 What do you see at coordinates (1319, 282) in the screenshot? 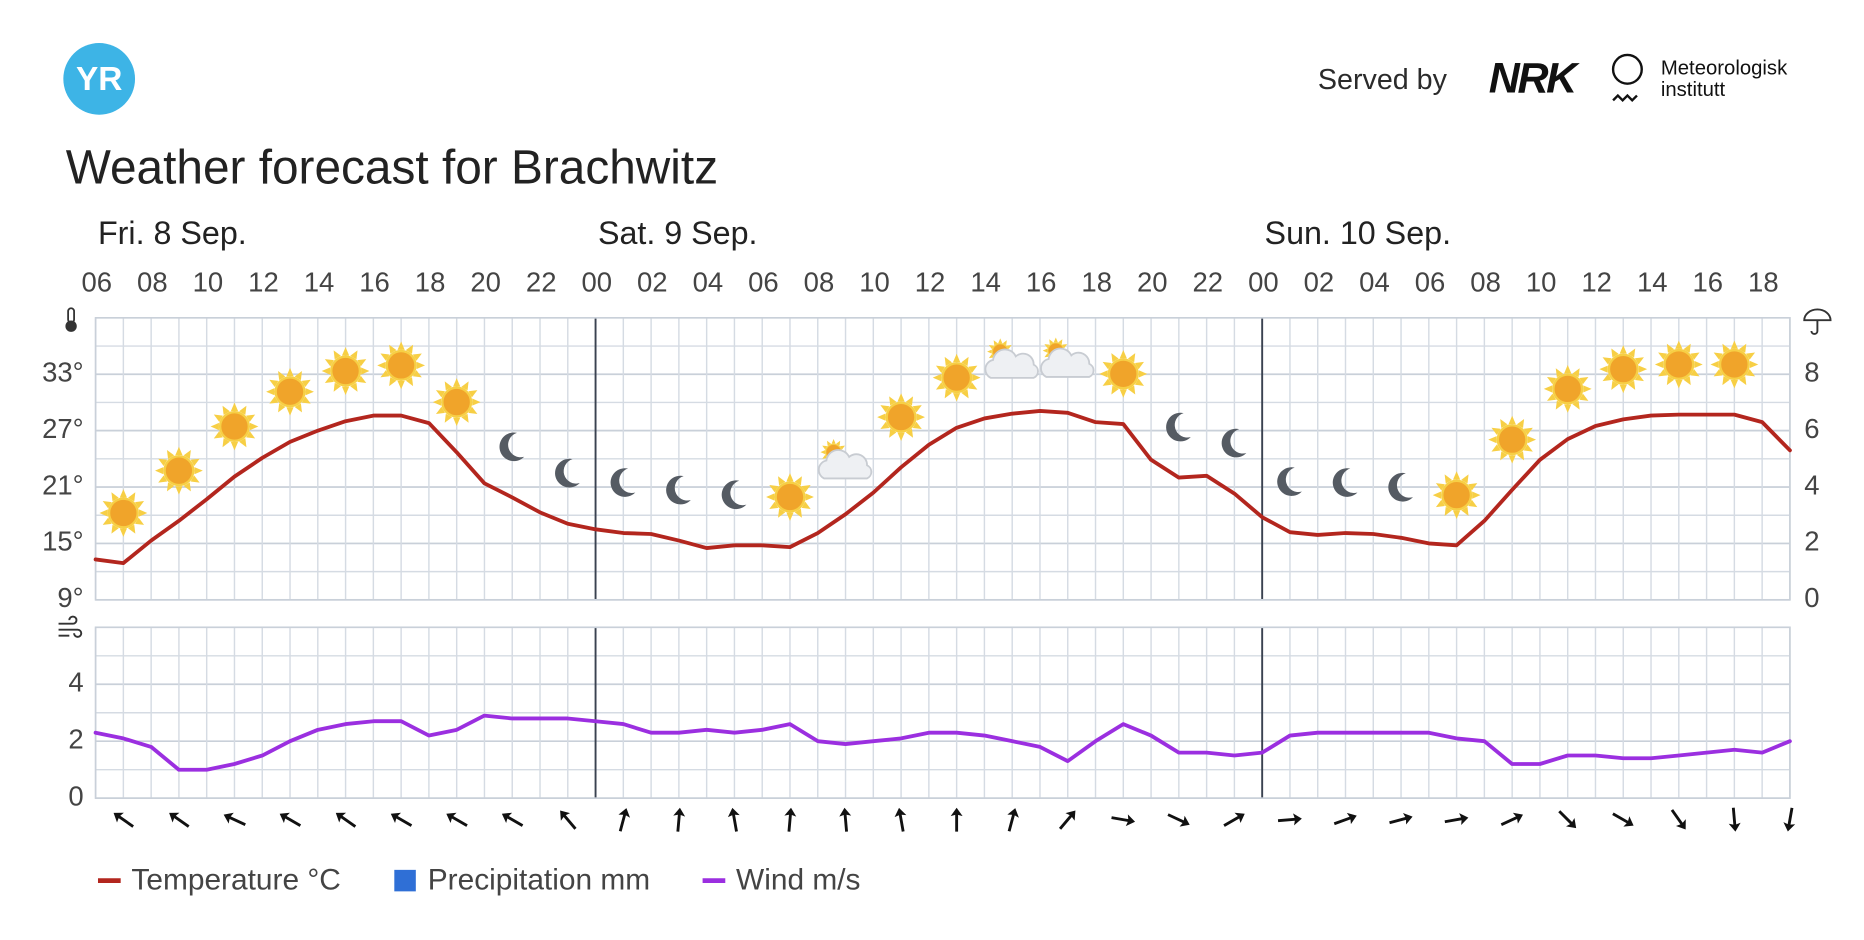
I see `x-tick-label: 02` at bounding box center [1319, 282].